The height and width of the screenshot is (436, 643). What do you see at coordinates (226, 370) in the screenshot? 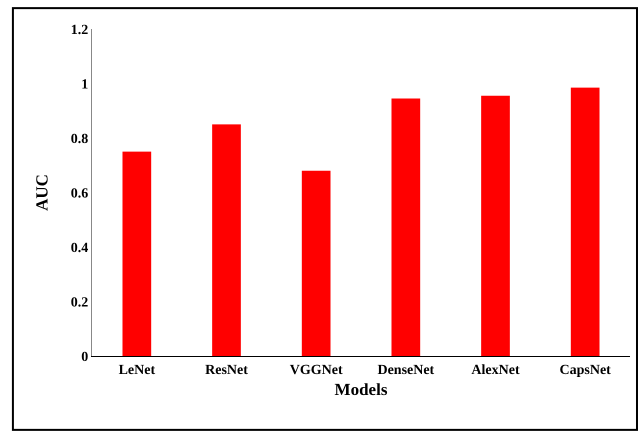
I see `x-tick-label: ResNet` at bounding box center [226, 370].